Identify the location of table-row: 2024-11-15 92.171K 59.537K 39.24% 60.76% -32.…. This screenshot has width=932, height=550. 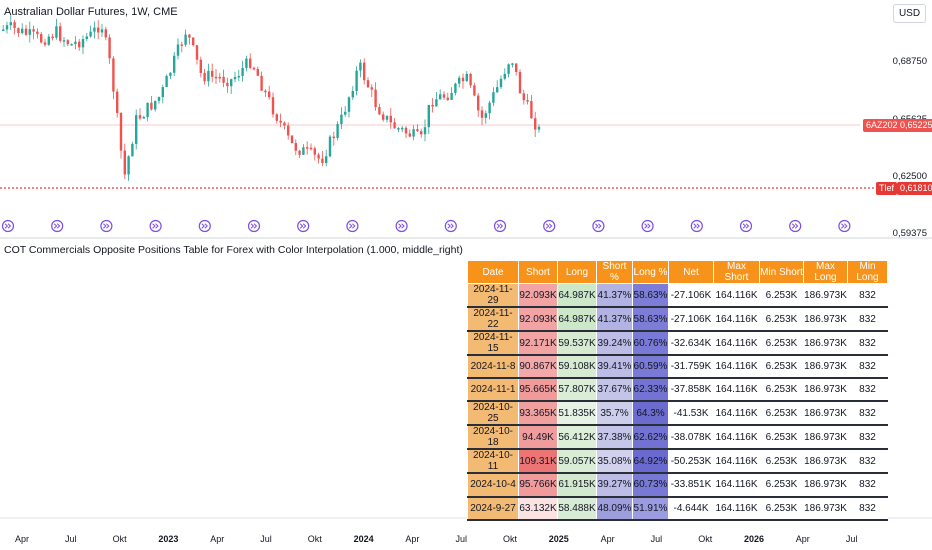
(677, 343).